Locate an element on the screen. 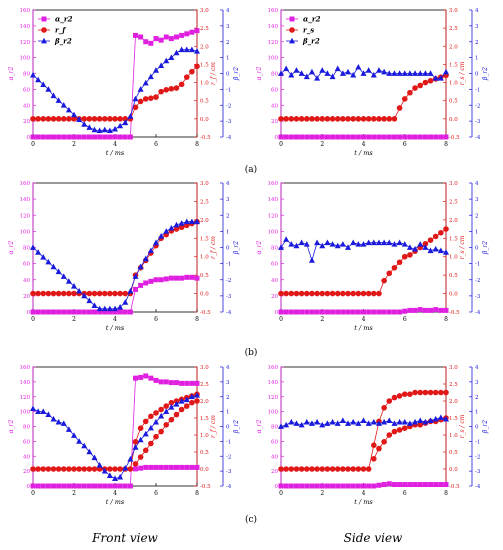 This screenshot has width=503, height=550. beta-tick-label: -4 is located at coordinates (229, 487).